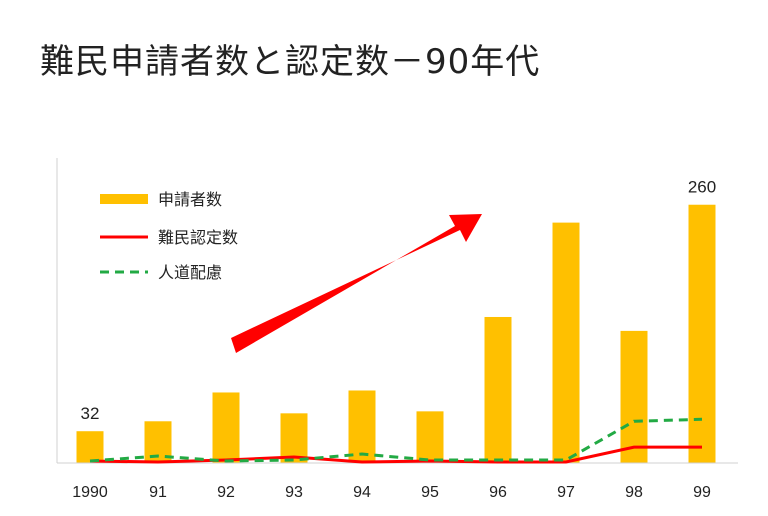 The image size is (768, 516). I want to click on legend-label-2: 難民認定数, so click(198, 237).